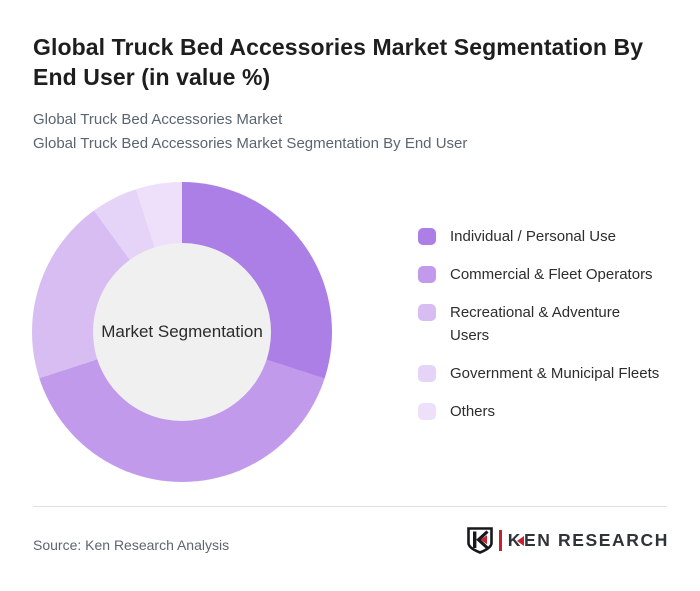 The height and width of the screenshot is (591, 700). I want to click on ken-research-logo: K EN RESEARCH, so click(567, 540).